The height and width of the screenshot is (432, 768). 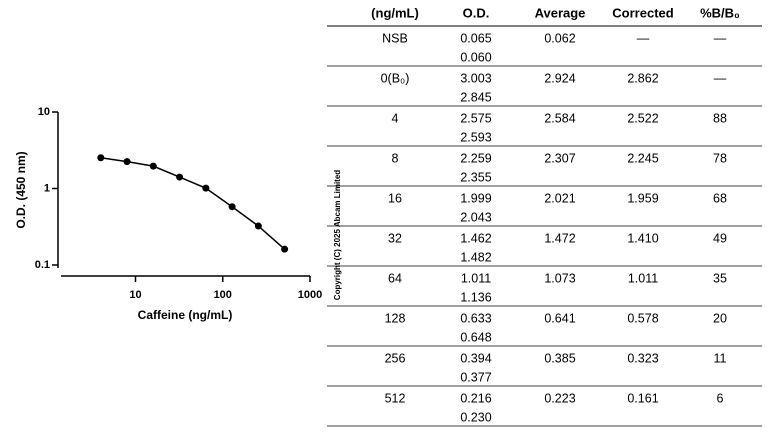 What do you see at coordinates (642, 358) in the screenshot?
I see `table-cell: 0.323` at bounding box center [642, 358].